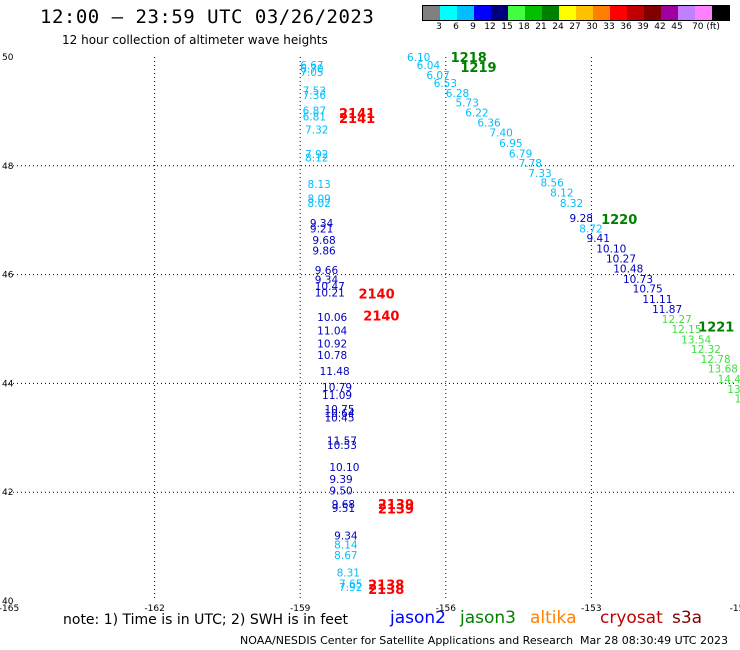 This screenshot has width=740, height=650. I want to click on x-tick-label: -165, so click(9, 609).